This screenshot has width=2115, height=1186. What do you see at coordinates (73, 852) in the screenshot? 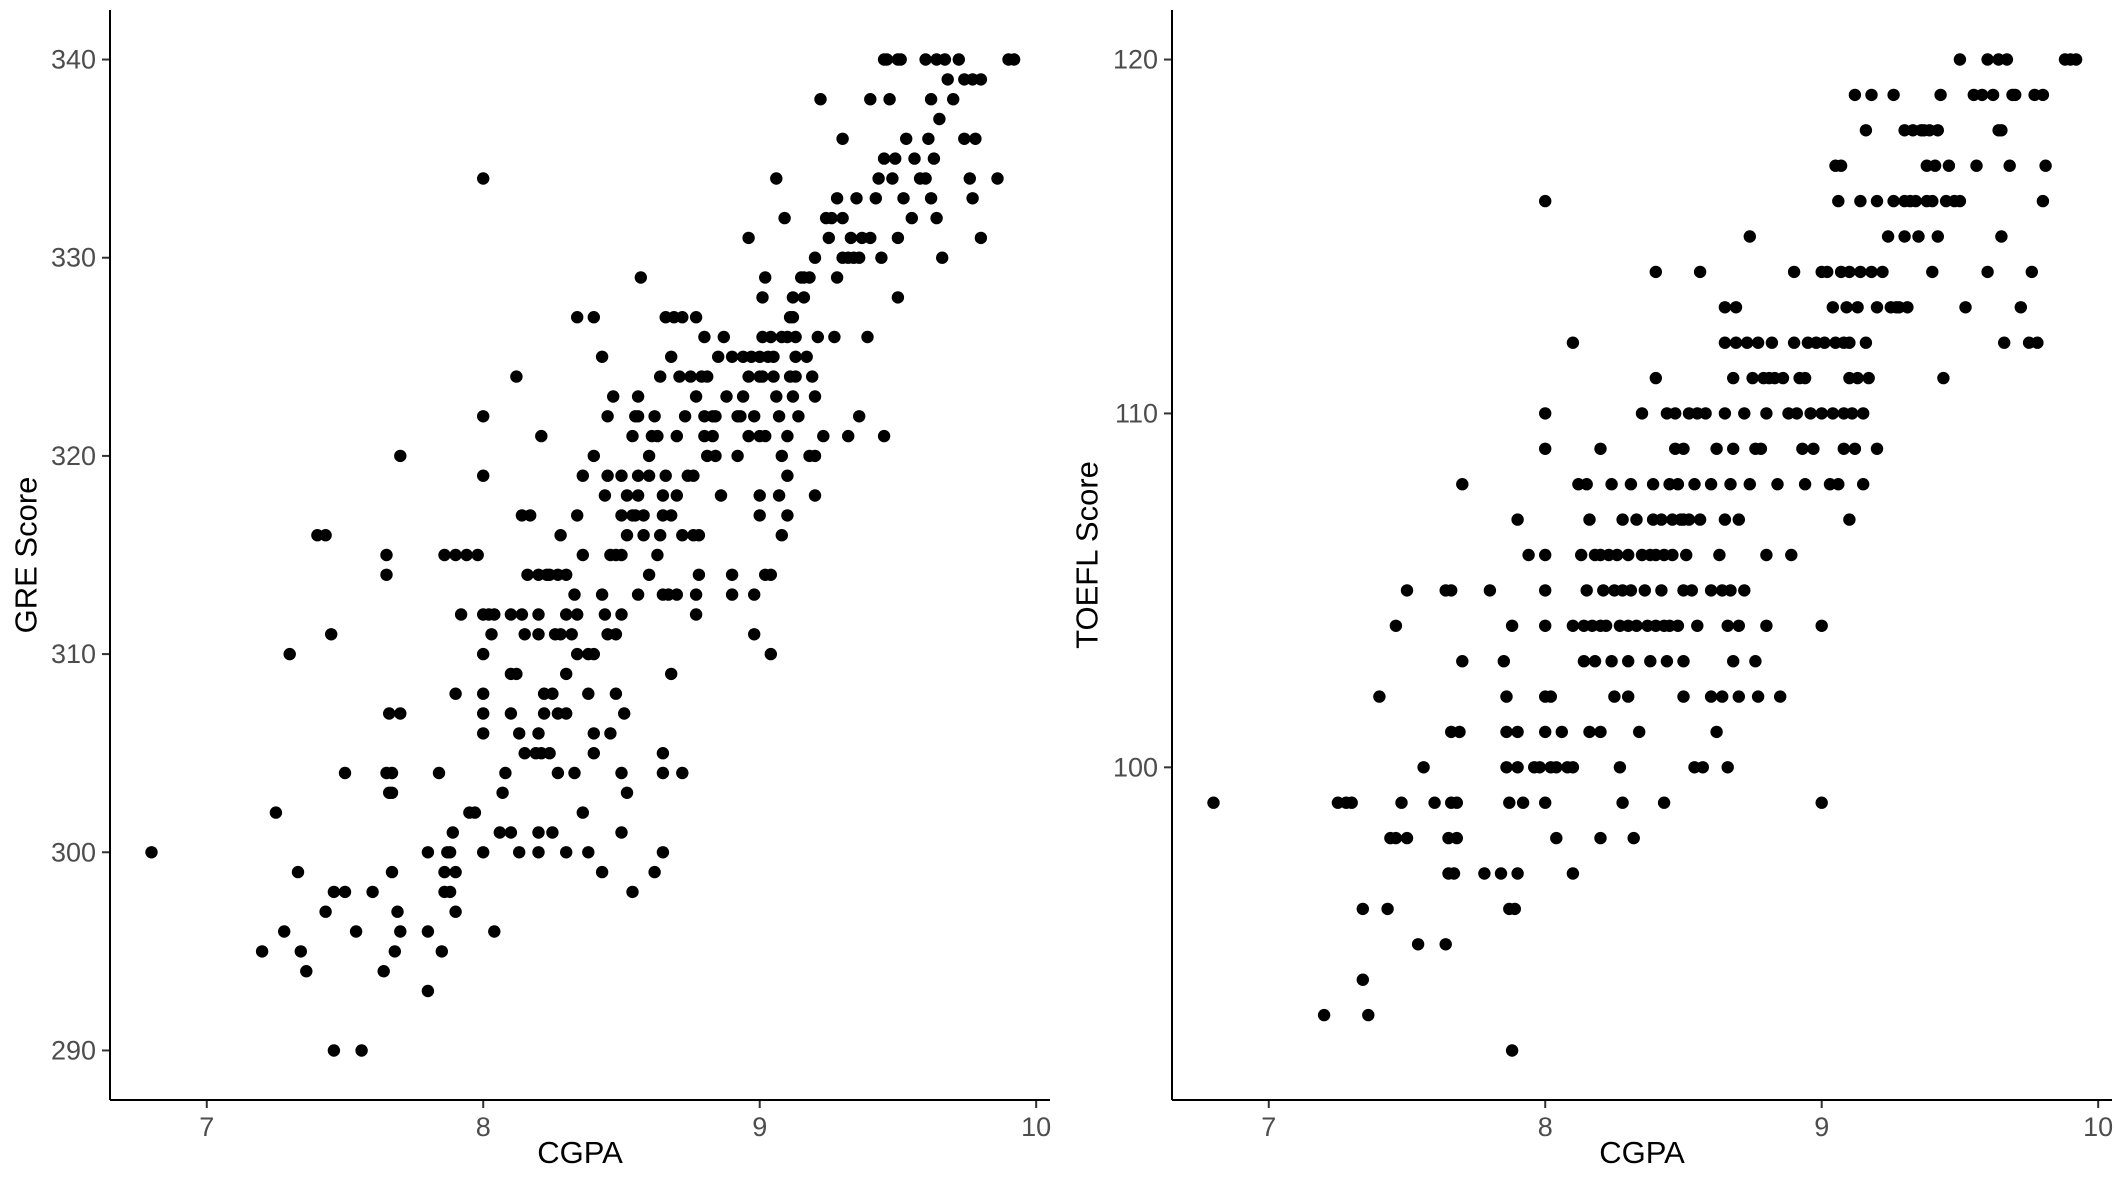
I see `gre-y-tick-label: 300` at bounding box center [73, 852].